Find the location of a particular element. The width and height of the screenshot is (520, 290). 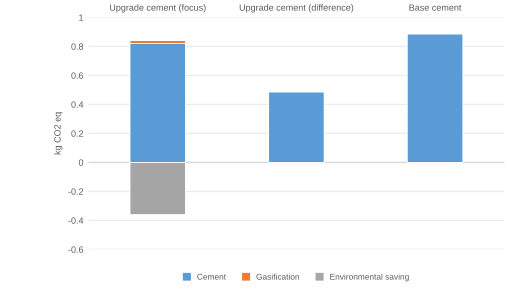

legend-label: Environmental saving is located at coordinates (369, 278).